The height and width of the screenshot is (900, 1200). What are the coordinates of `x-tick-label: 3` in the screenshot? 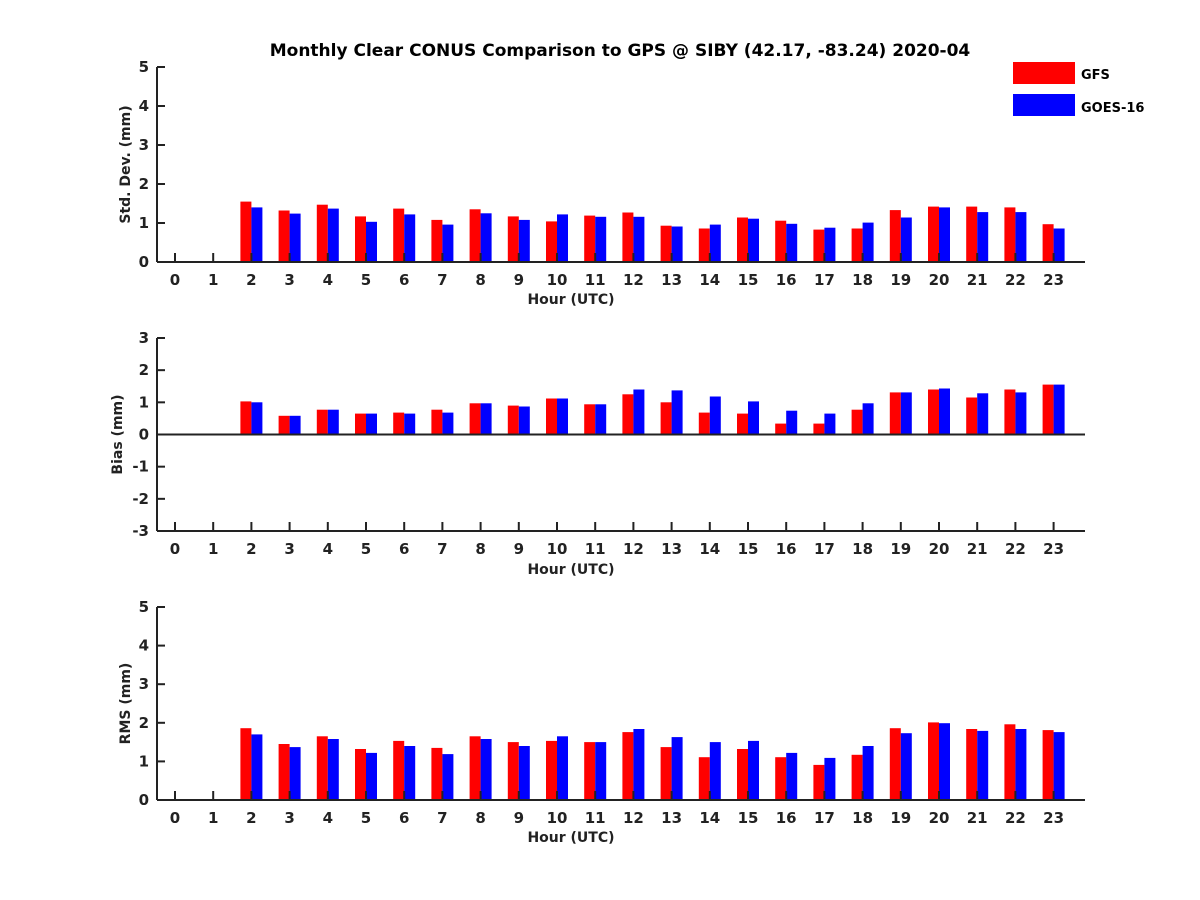 It's located at (289, 818).